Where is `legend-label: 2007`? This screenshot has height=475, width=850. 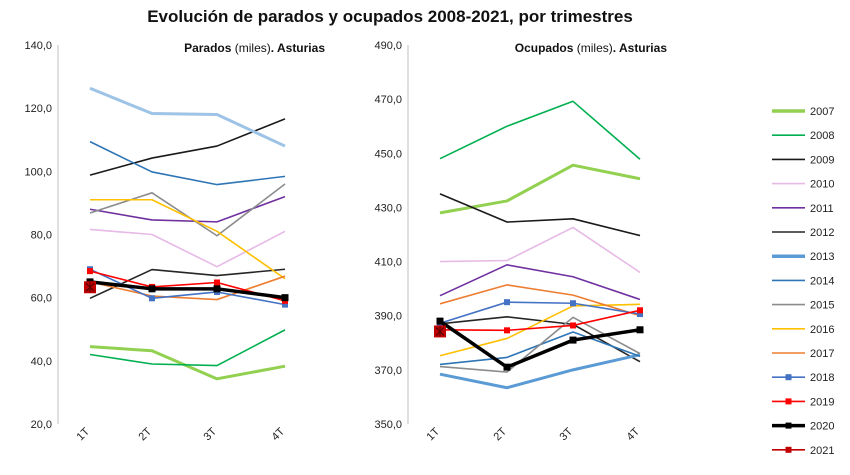
legend-label: 2007 is located at coordinates (822, 112).